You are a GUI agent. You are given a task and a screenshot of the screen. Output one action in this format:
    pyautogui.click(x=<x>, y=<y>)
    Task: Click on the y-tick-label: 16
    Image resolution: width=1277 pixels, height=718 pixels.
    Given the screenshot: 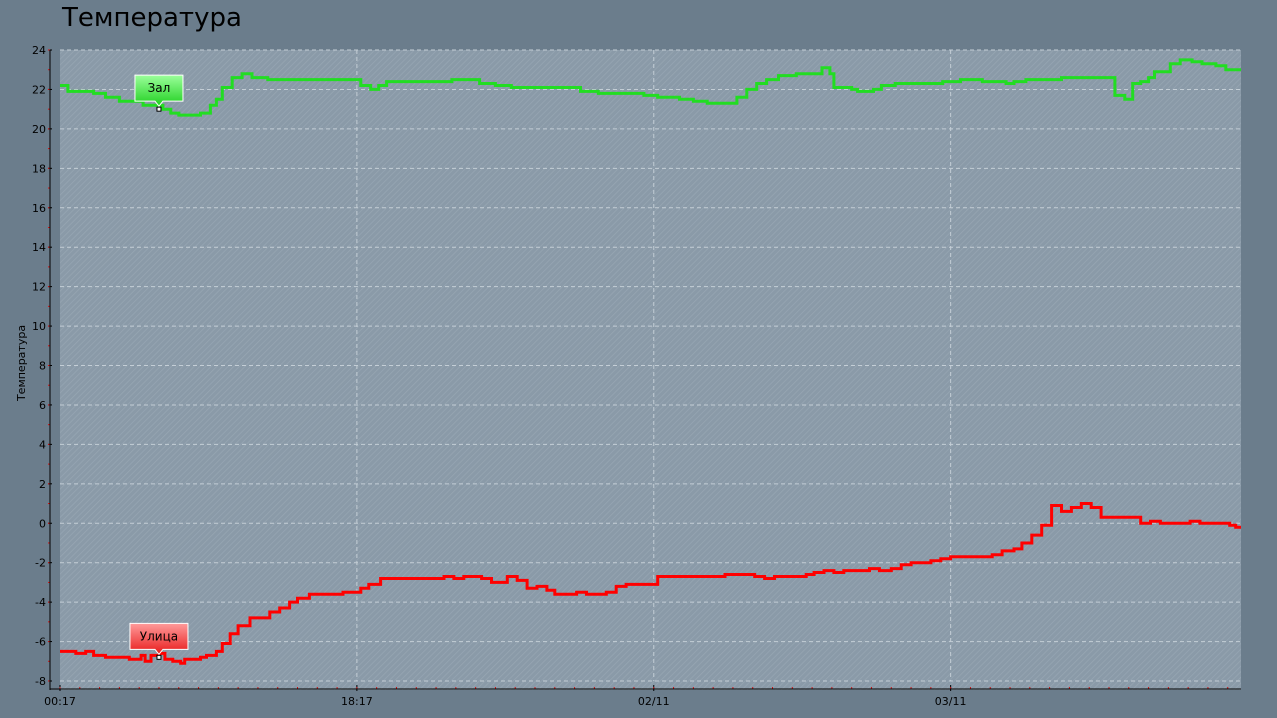 What is the action you would take?
    pyautogui.click(x=39, y=208)
    